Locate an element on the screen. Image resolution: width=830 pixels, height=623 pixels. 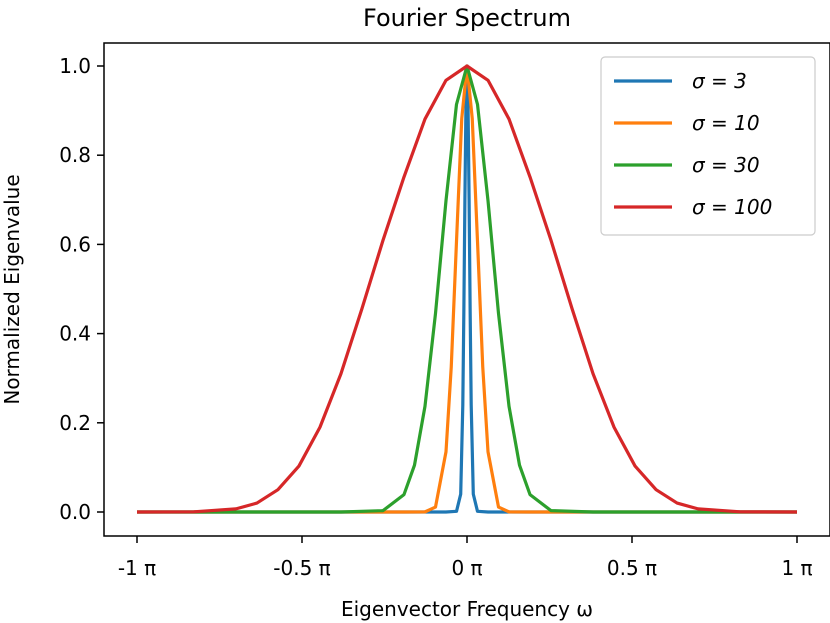
legend: σ = 3 σ = 10 σ = 30 σ = 100 is located at coordinates (708, 146).